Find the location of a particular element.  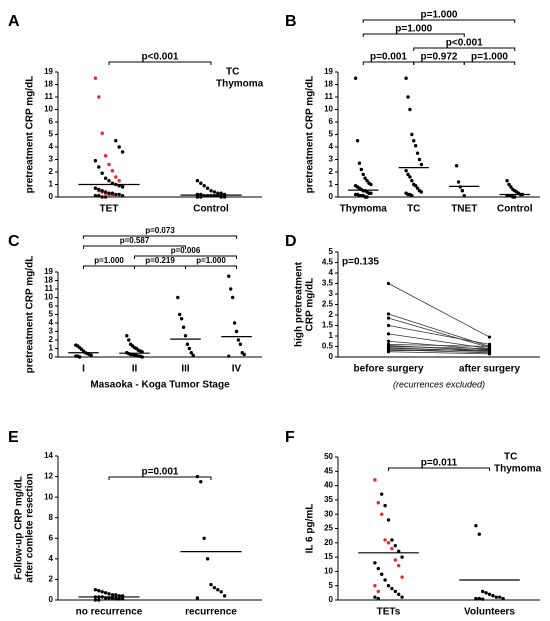

bracket-label: p<0.001 is located at coordinates (464, 43).